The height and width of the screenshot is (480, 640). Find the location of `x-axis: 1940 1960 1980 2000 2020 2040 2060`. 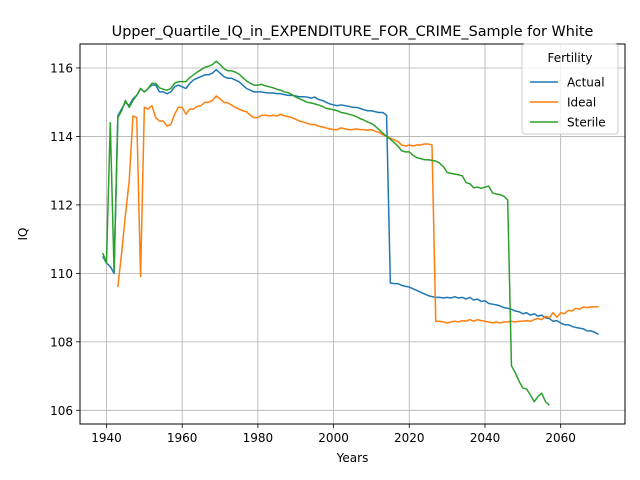

x-axis: 1940 1960 1980 2000 2020 2040 2060 is located at coordinates (333, 434).